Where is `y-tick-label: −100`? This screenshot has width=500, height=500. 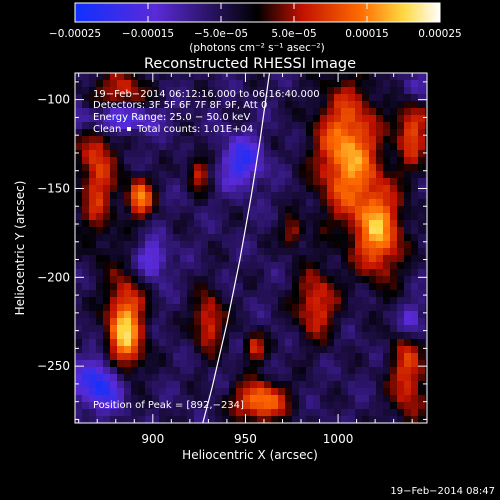
y-tick-label: −100 is located at coordinates (53, 100).